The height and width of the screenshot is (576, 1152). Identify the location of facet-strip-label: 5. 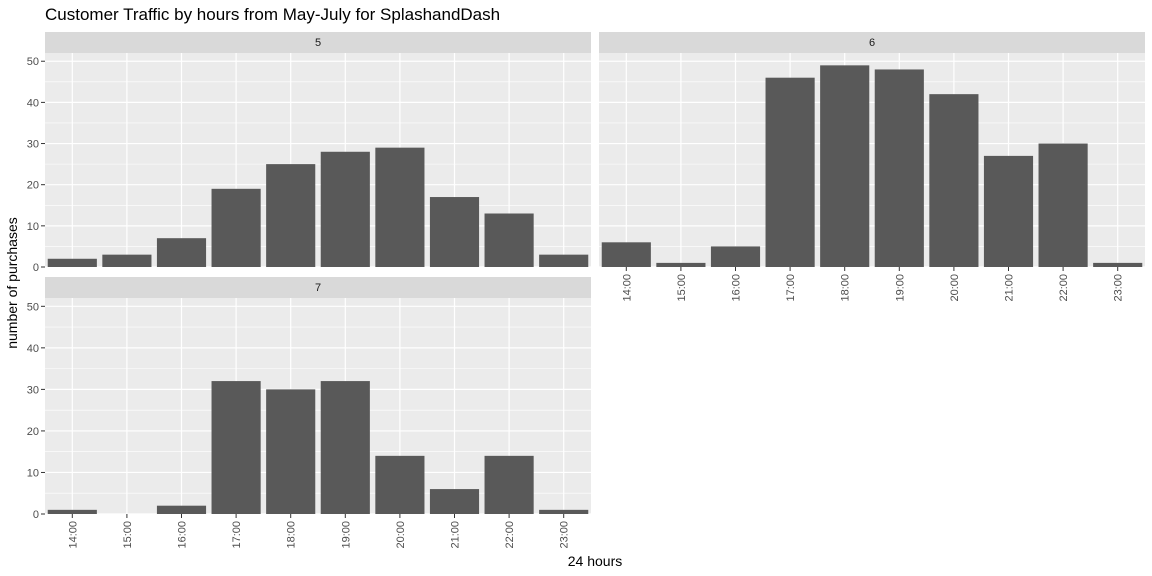
(318, 43).